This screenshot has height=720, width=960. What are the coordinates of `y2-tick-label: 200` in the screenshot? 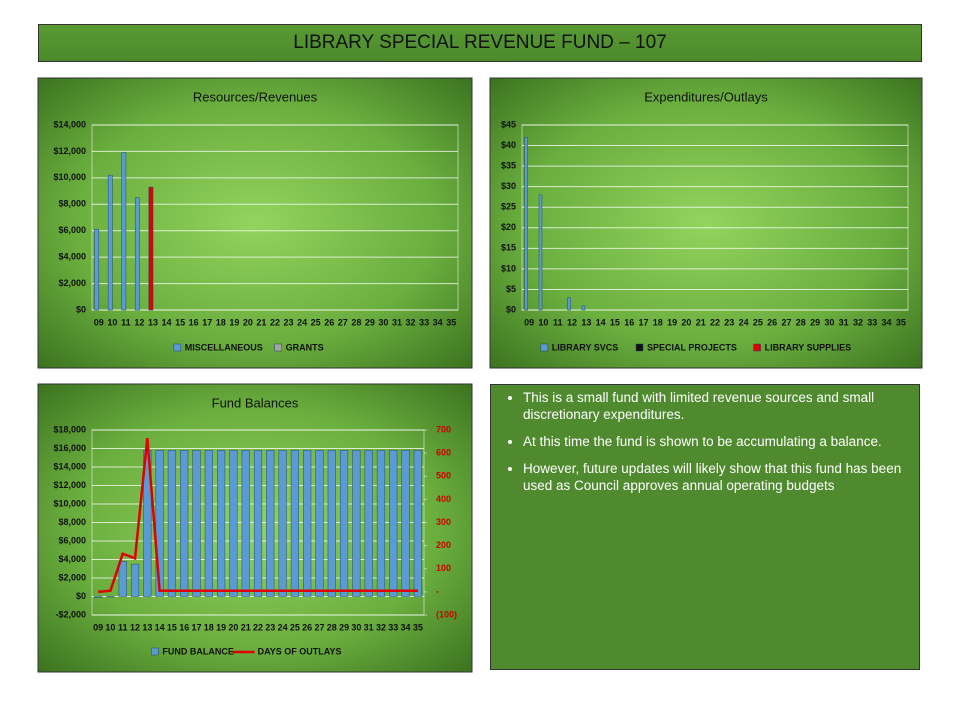 It's located at (443, 545).